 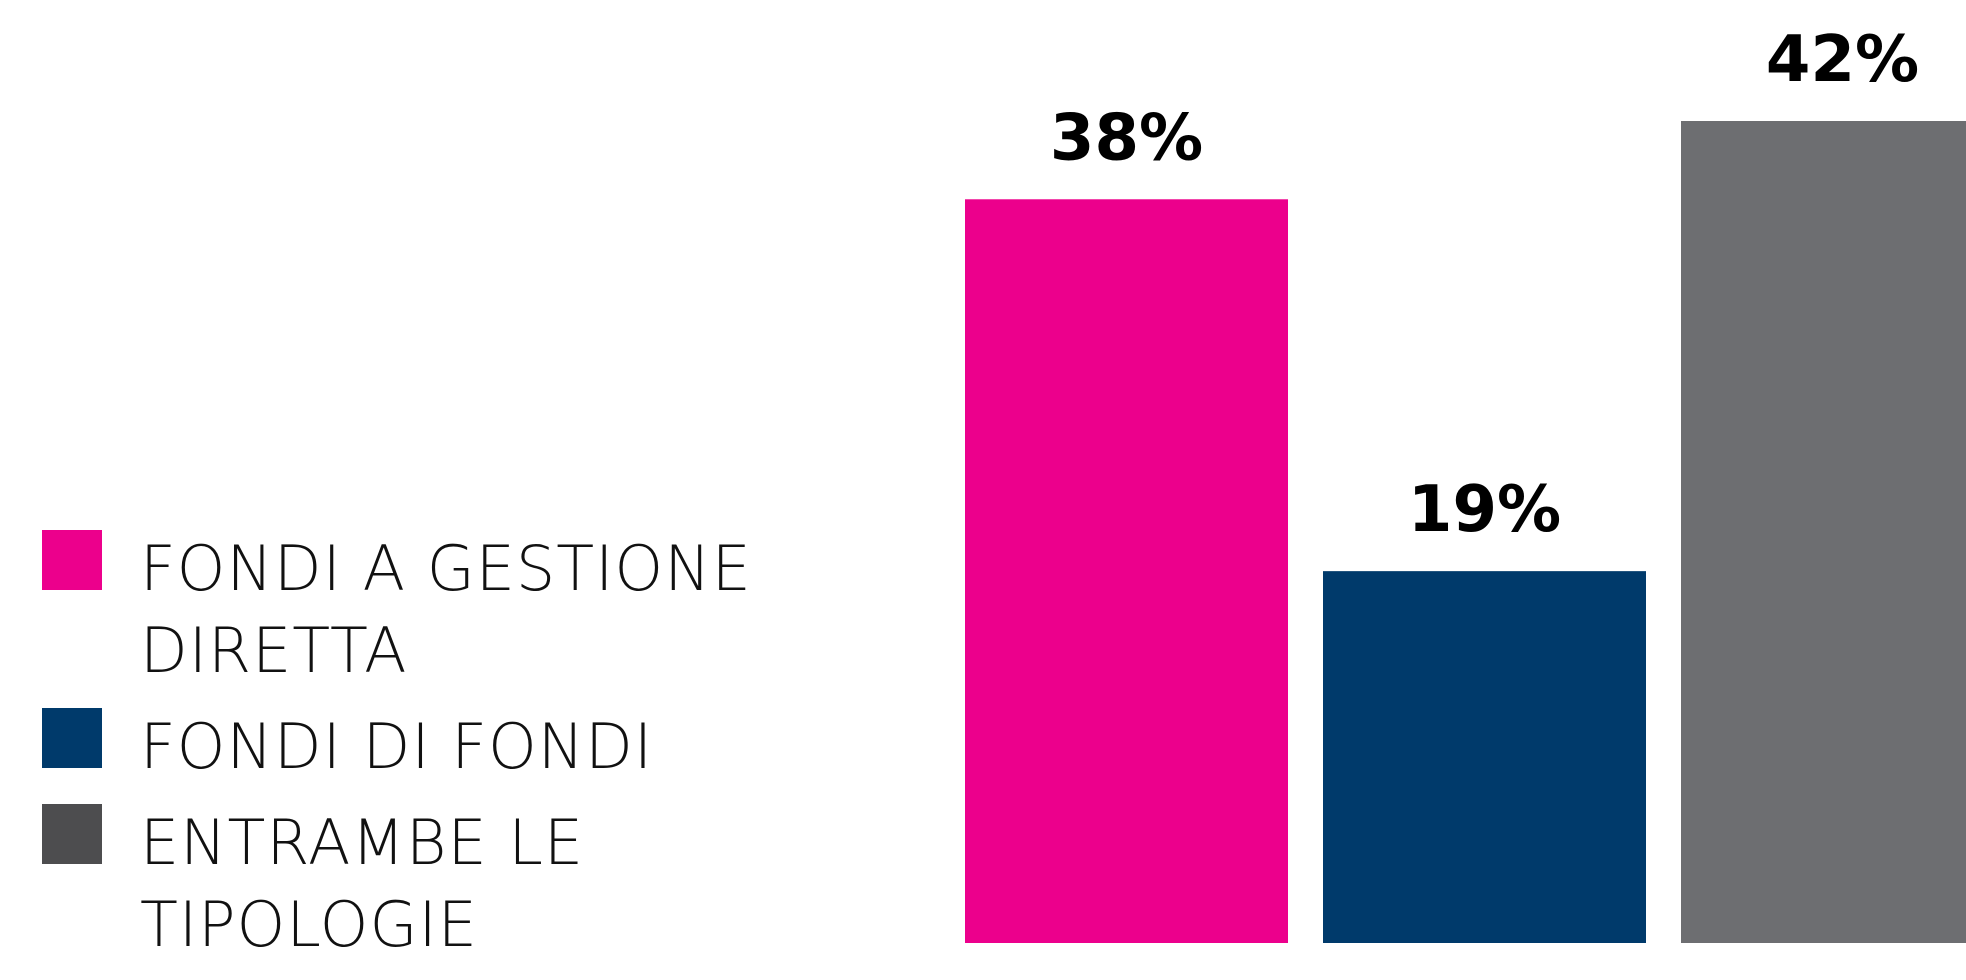 What do you see at coordinates (1126, 571) in the screenshot?
I see `bar-gestione-diretta` at bounding box center [1126, 571].